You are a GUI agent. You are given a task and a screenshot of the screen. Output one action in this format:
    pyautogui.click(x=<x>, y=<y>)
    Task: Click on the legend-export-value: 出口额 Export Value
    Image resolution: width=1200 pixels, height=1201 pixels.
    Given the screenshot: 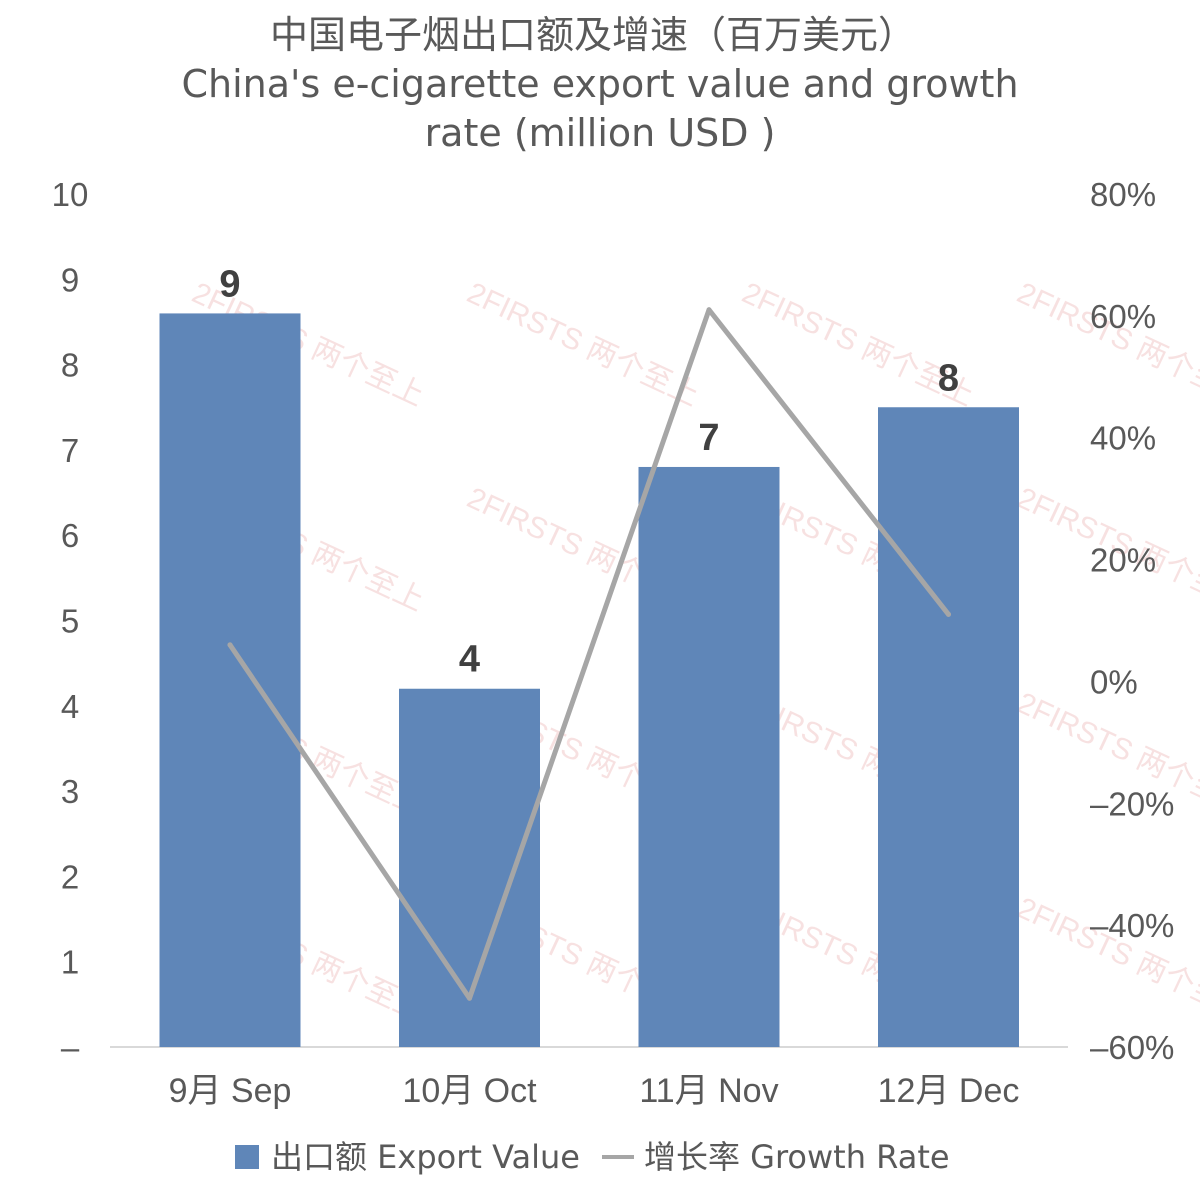 What is the action you would take?
    pyautogui.click(x=425, y=1157)
    